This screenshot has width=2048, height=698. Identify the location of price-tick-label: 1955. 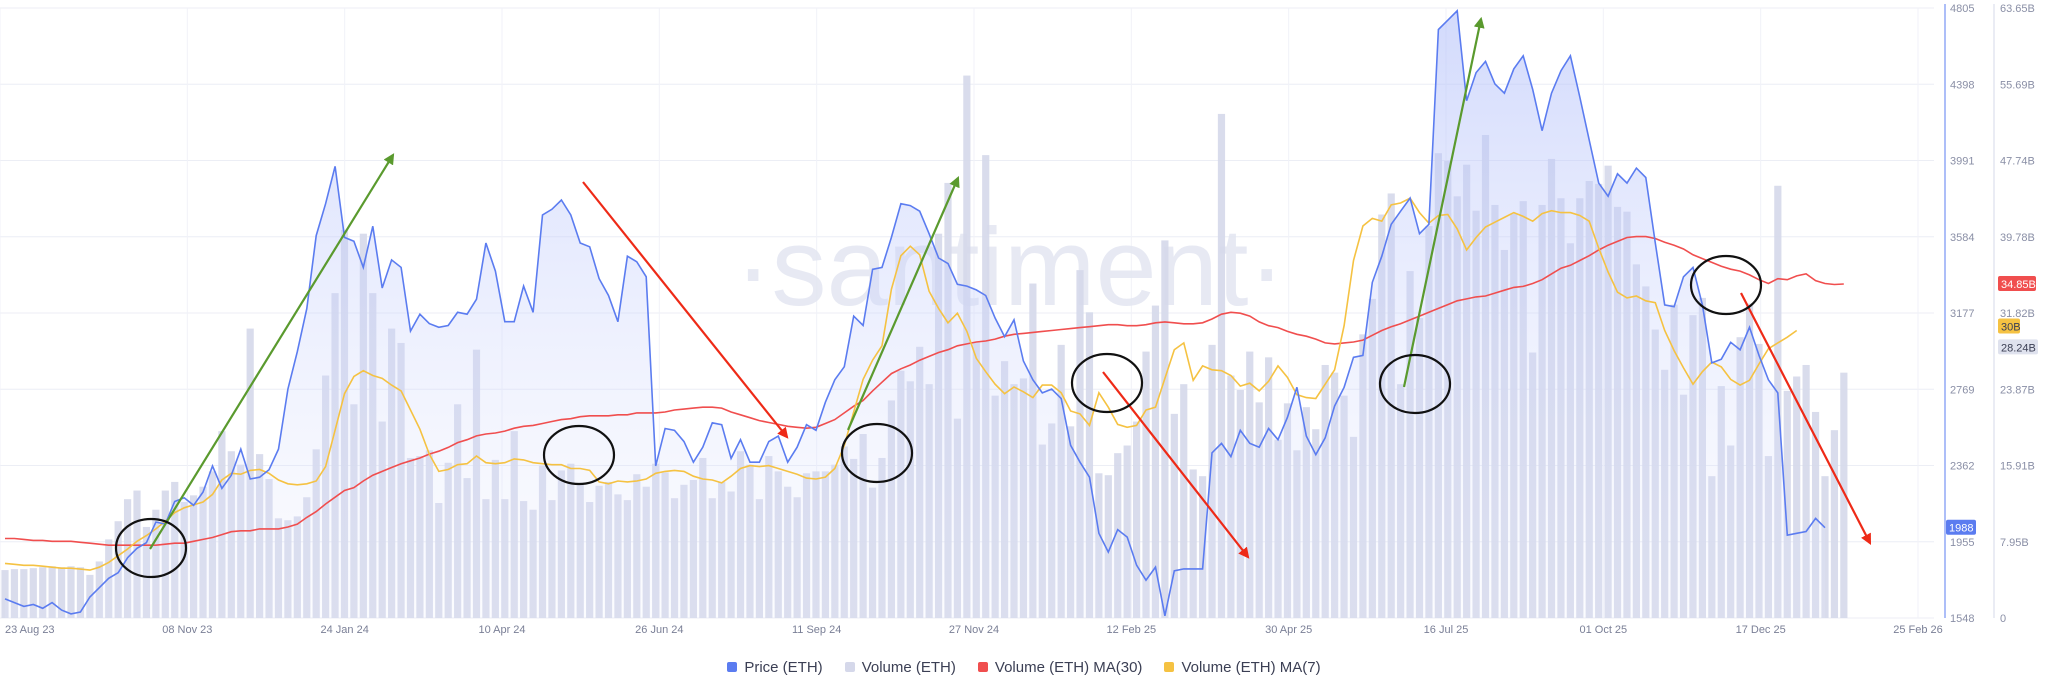
(1962, 543).